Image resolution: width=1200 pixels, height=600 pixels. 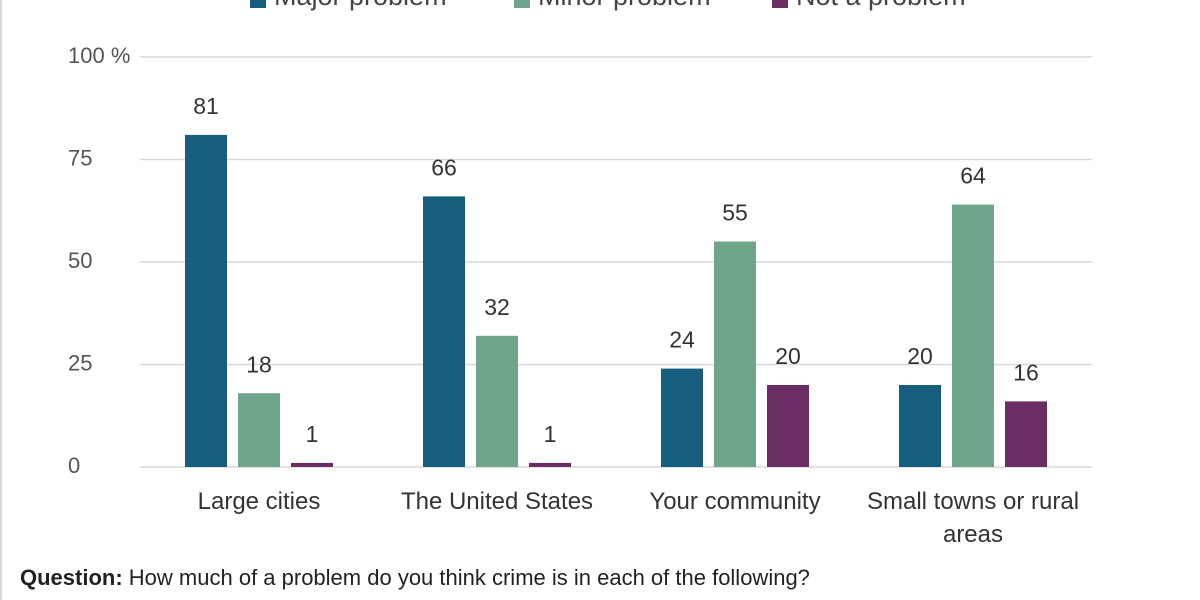 What do you see at coordinates (259, 501) in the screenshot?
I see `x-tick-label: Large cities` at bounding box center [259, 501].